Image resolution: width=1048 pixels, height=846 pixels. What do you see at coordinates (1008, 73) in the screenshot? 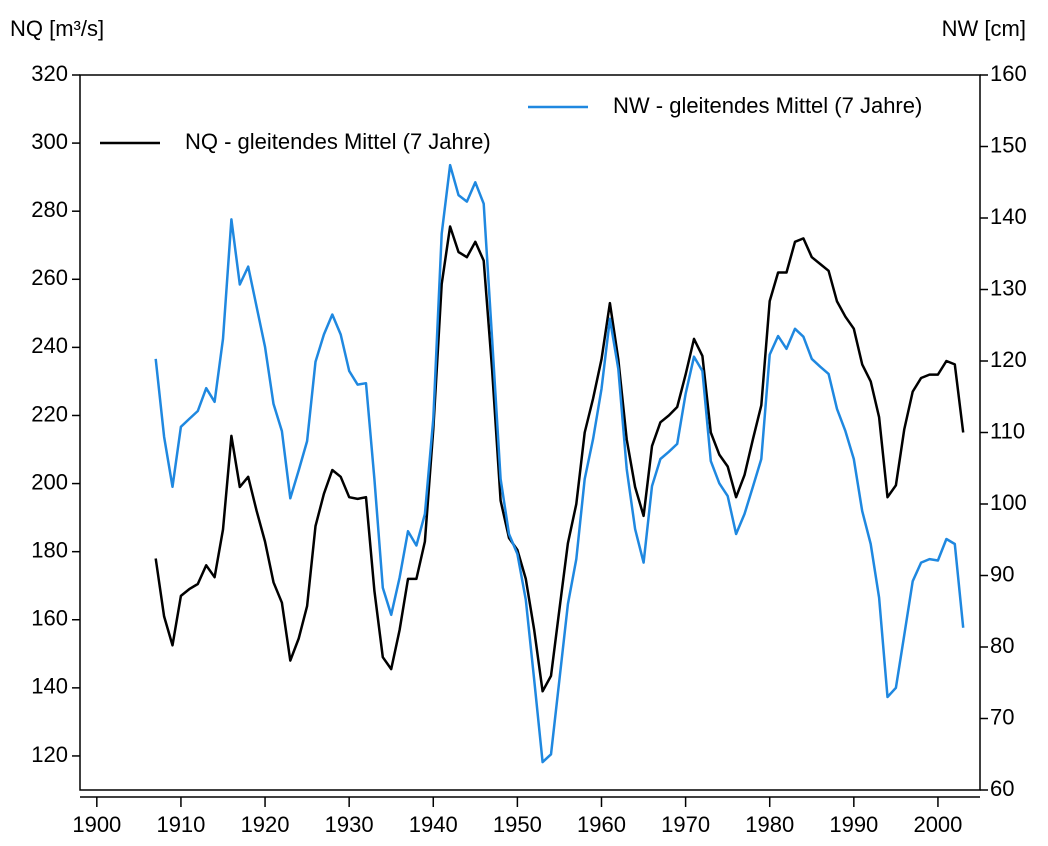
I see `y2-tick-label: 160` at bounding box center [1008, 73].